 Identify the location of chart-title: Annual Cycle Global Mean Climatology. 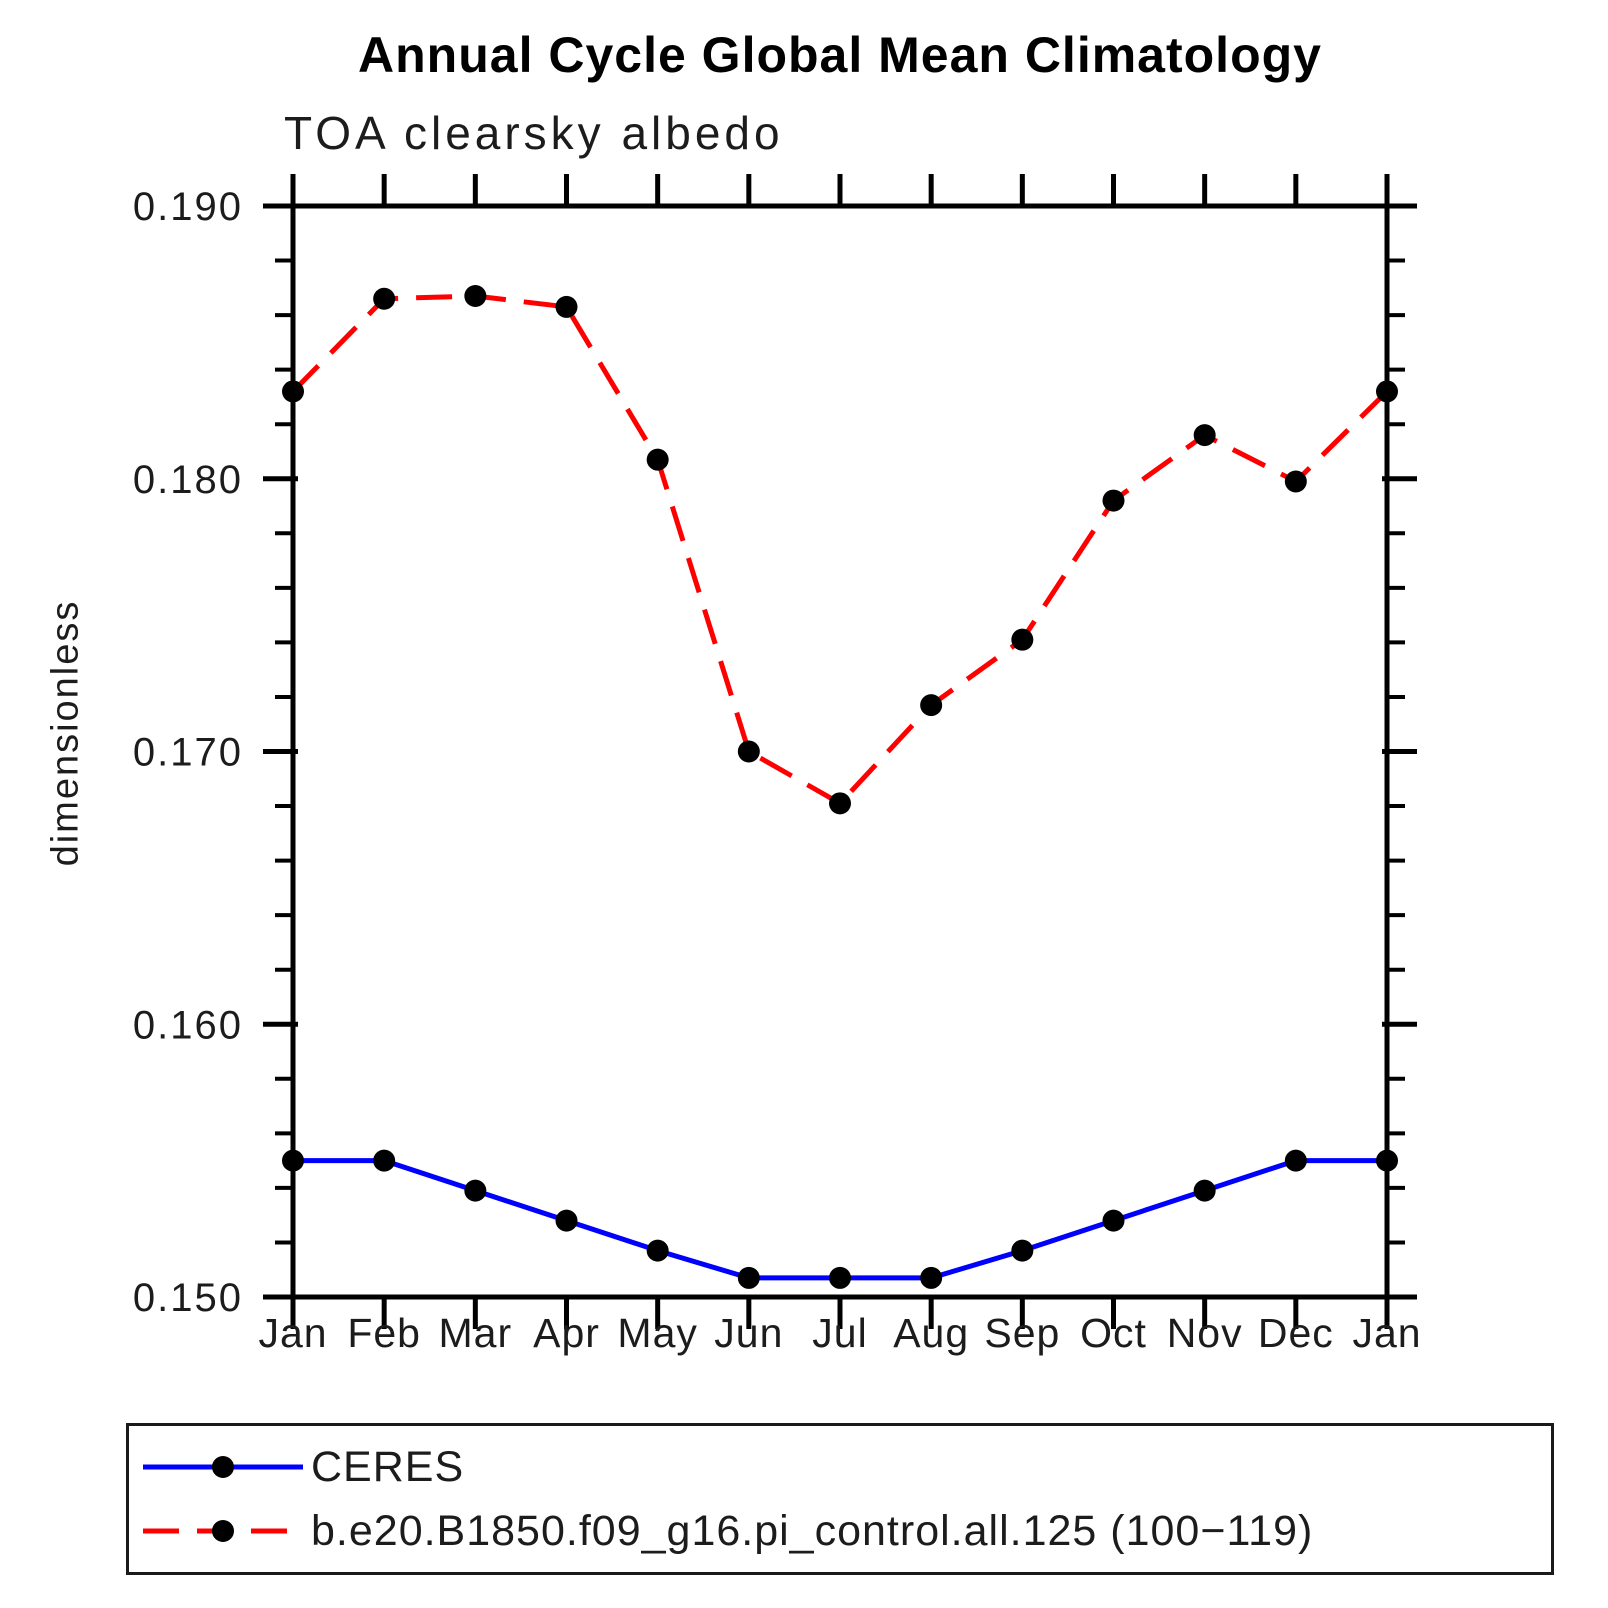
(840, 55).